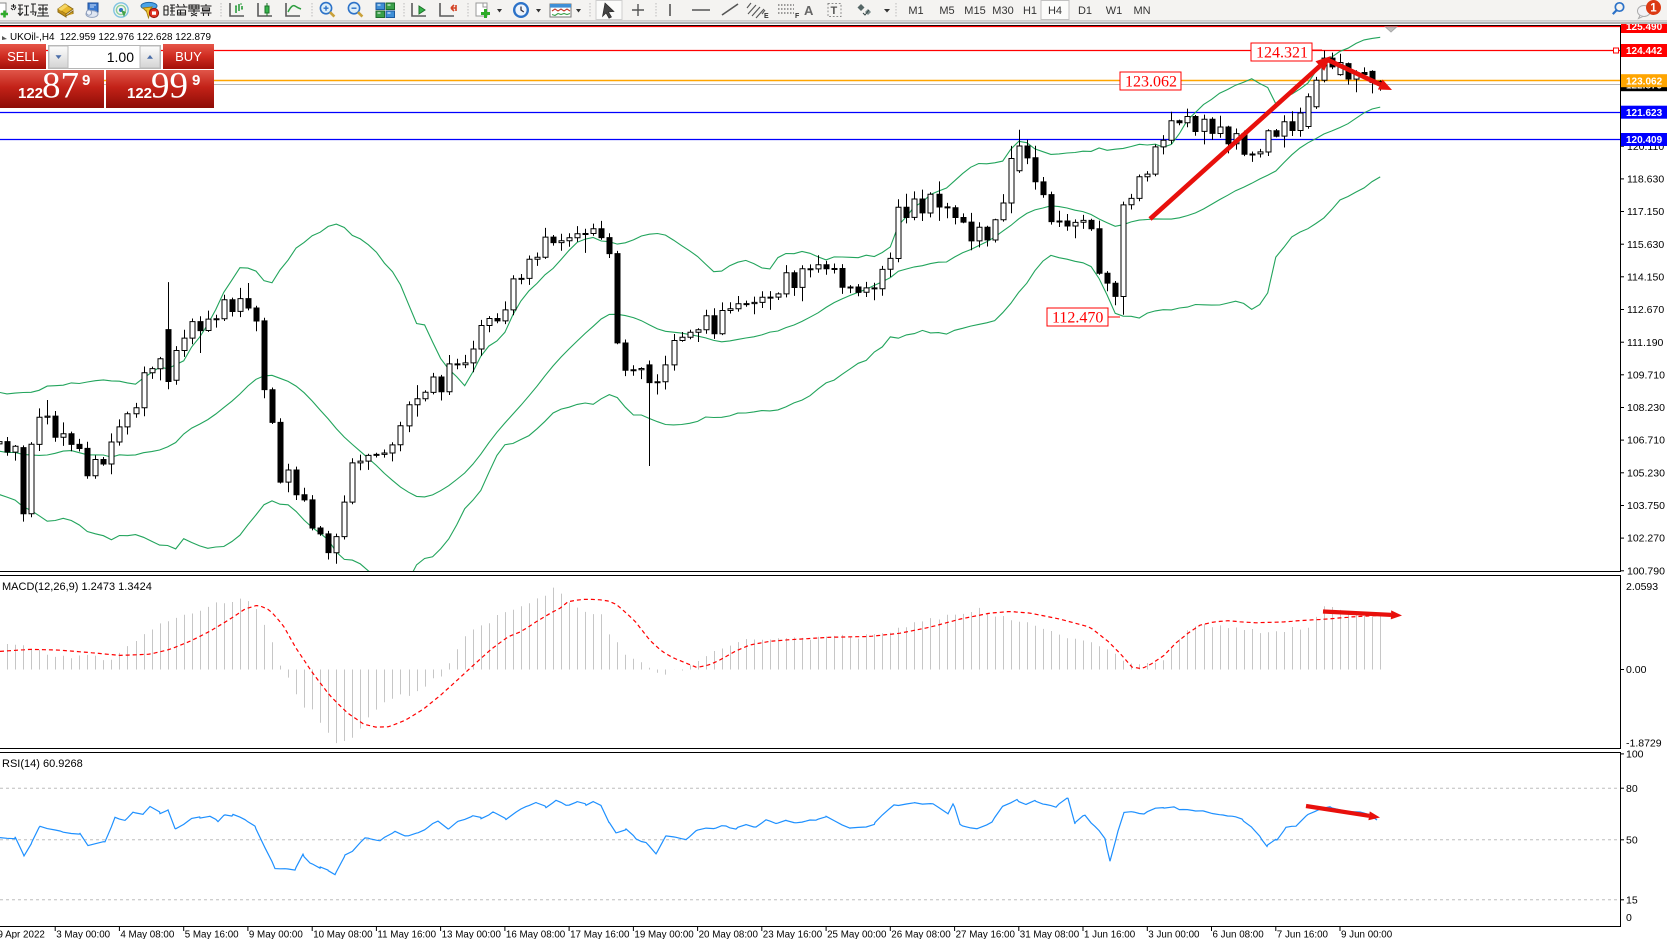 Image resolution: width=1667 pixels, height=939 pixels. What do you see at coordinates (766, 16) in the screenshot?
I see `svg-text: E` at bounding box center [766, 16].